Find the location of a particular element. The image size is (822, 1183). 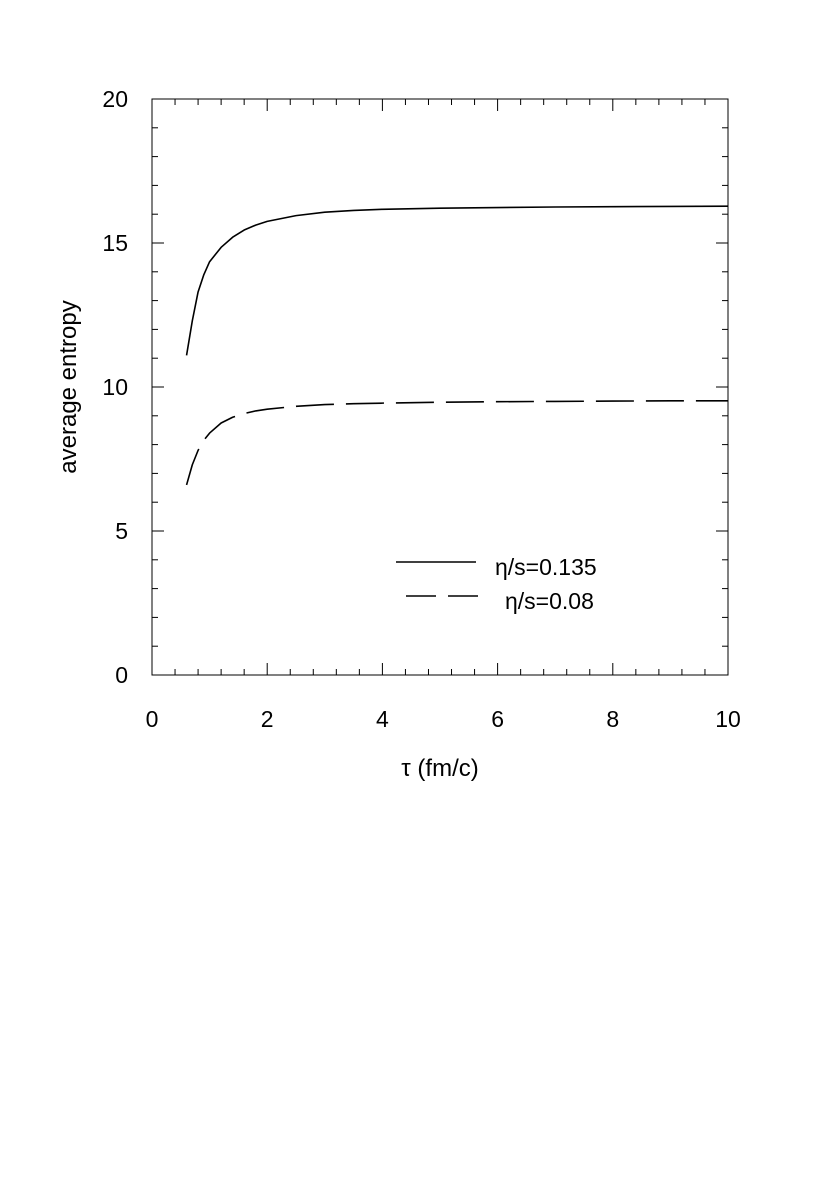

y-tick-label: 0 is located at coordinates (121, 675).